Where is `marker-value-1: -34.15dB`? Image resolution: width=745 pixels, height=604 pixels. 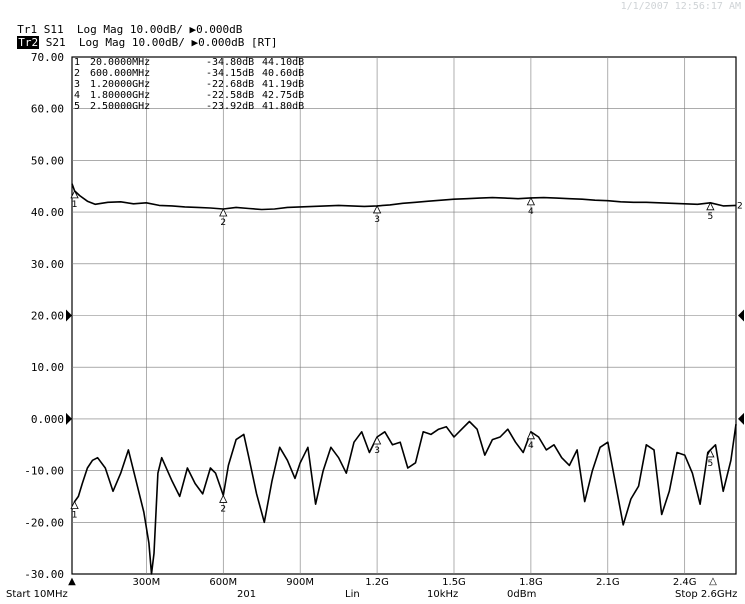
marker-value-1: -34.15dB is located at coordinates (230, 73).